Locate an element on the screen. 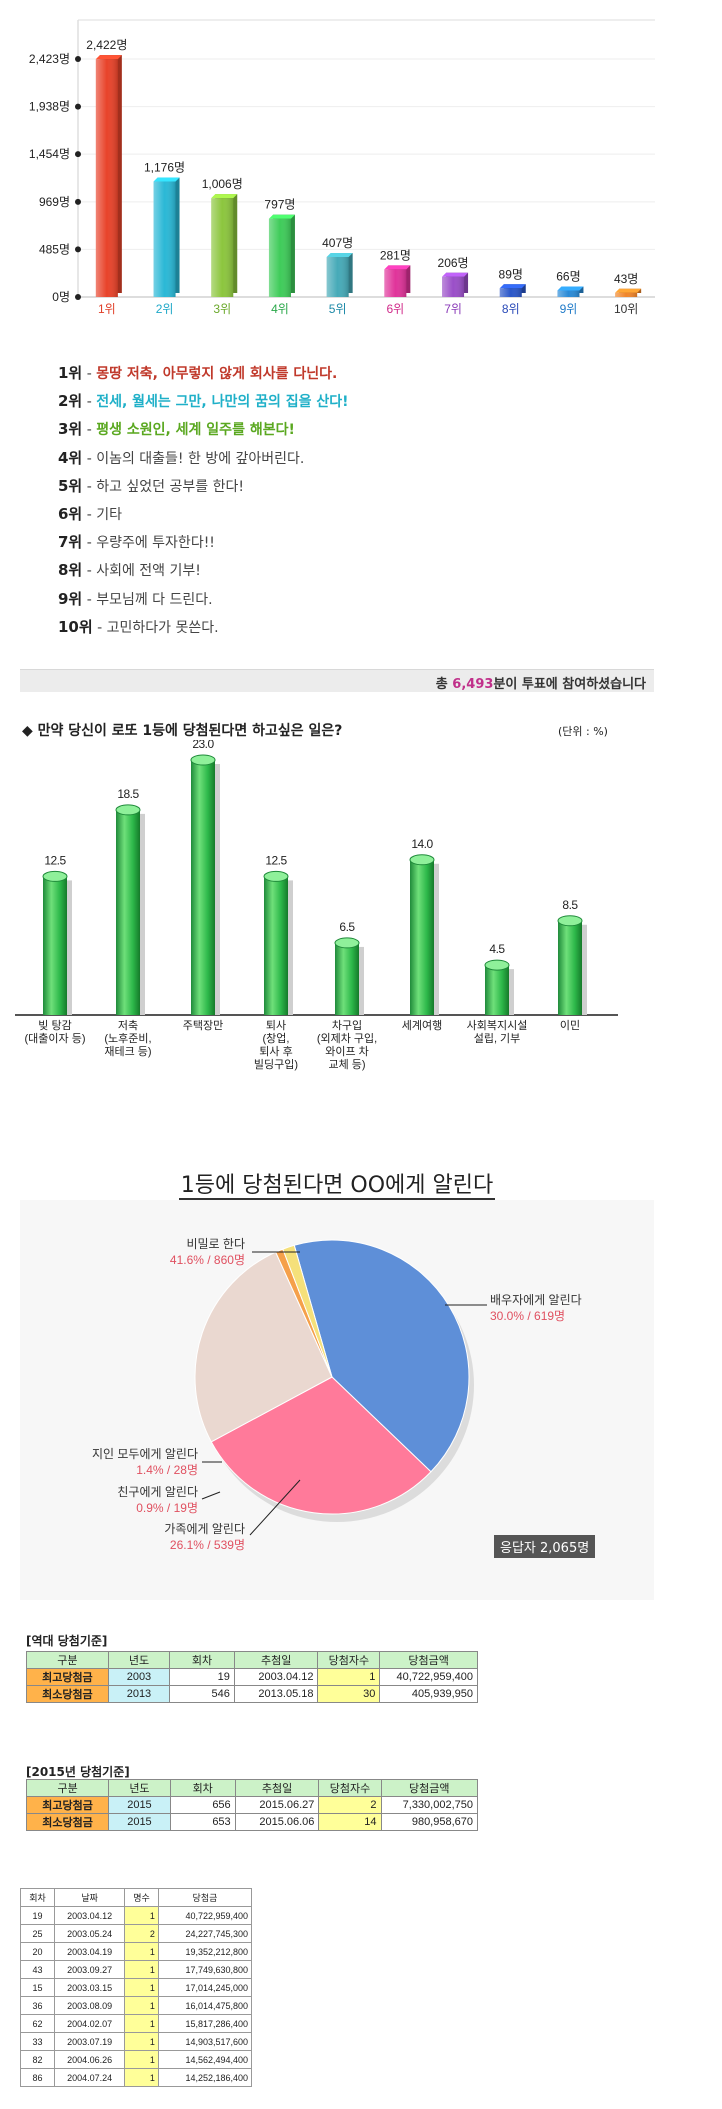  chart2-value-label: 23.0 is located at coordinates (203, 745).